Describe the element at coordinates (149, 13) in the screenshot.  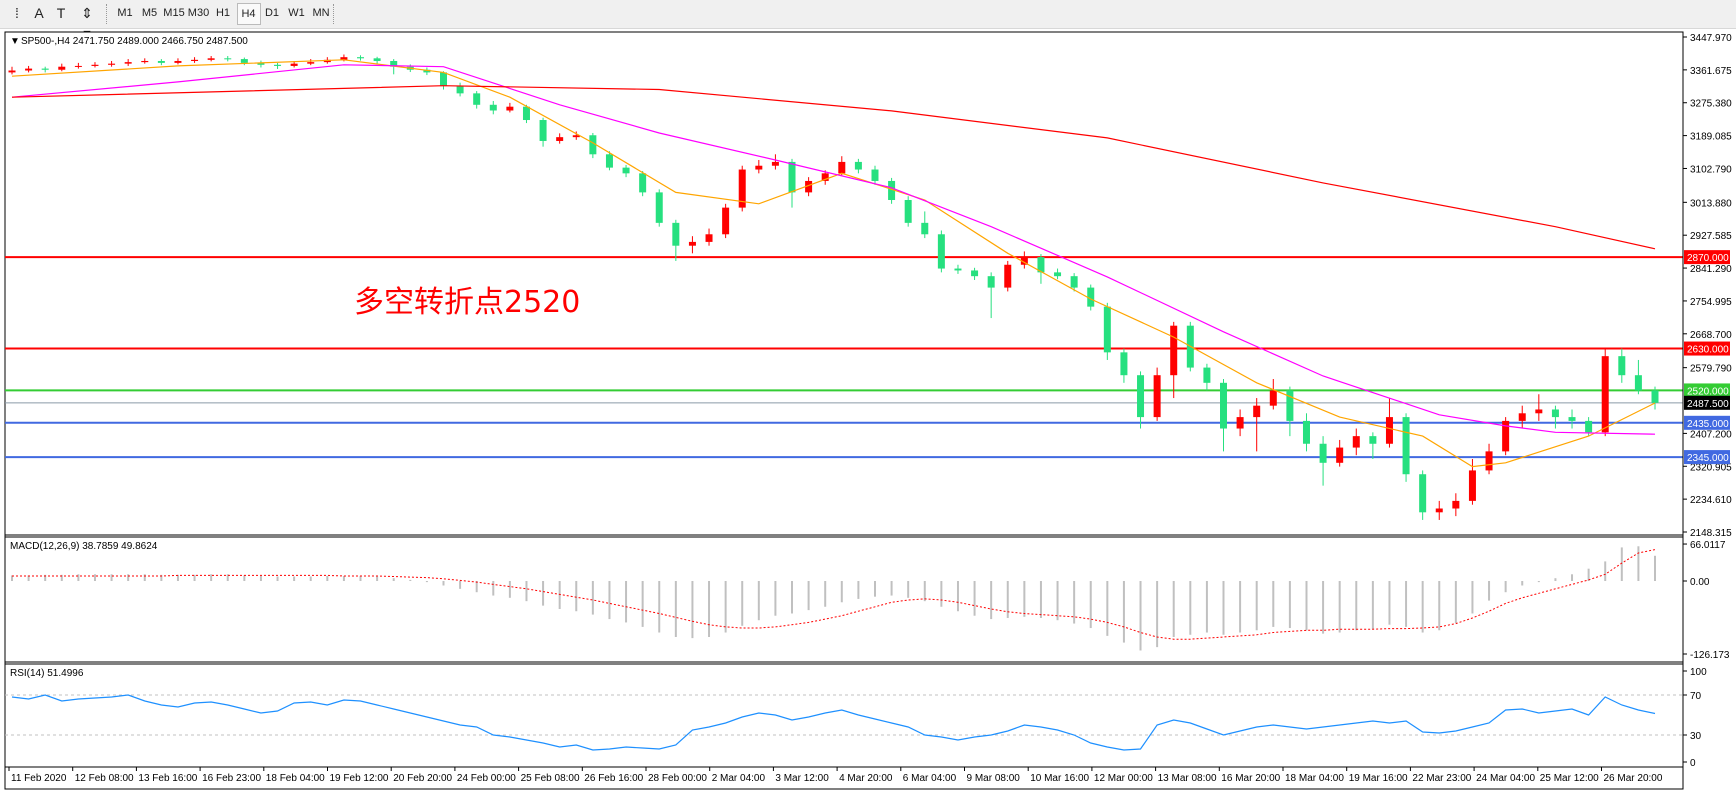
I see `timeframe-m5: M5` at that location.